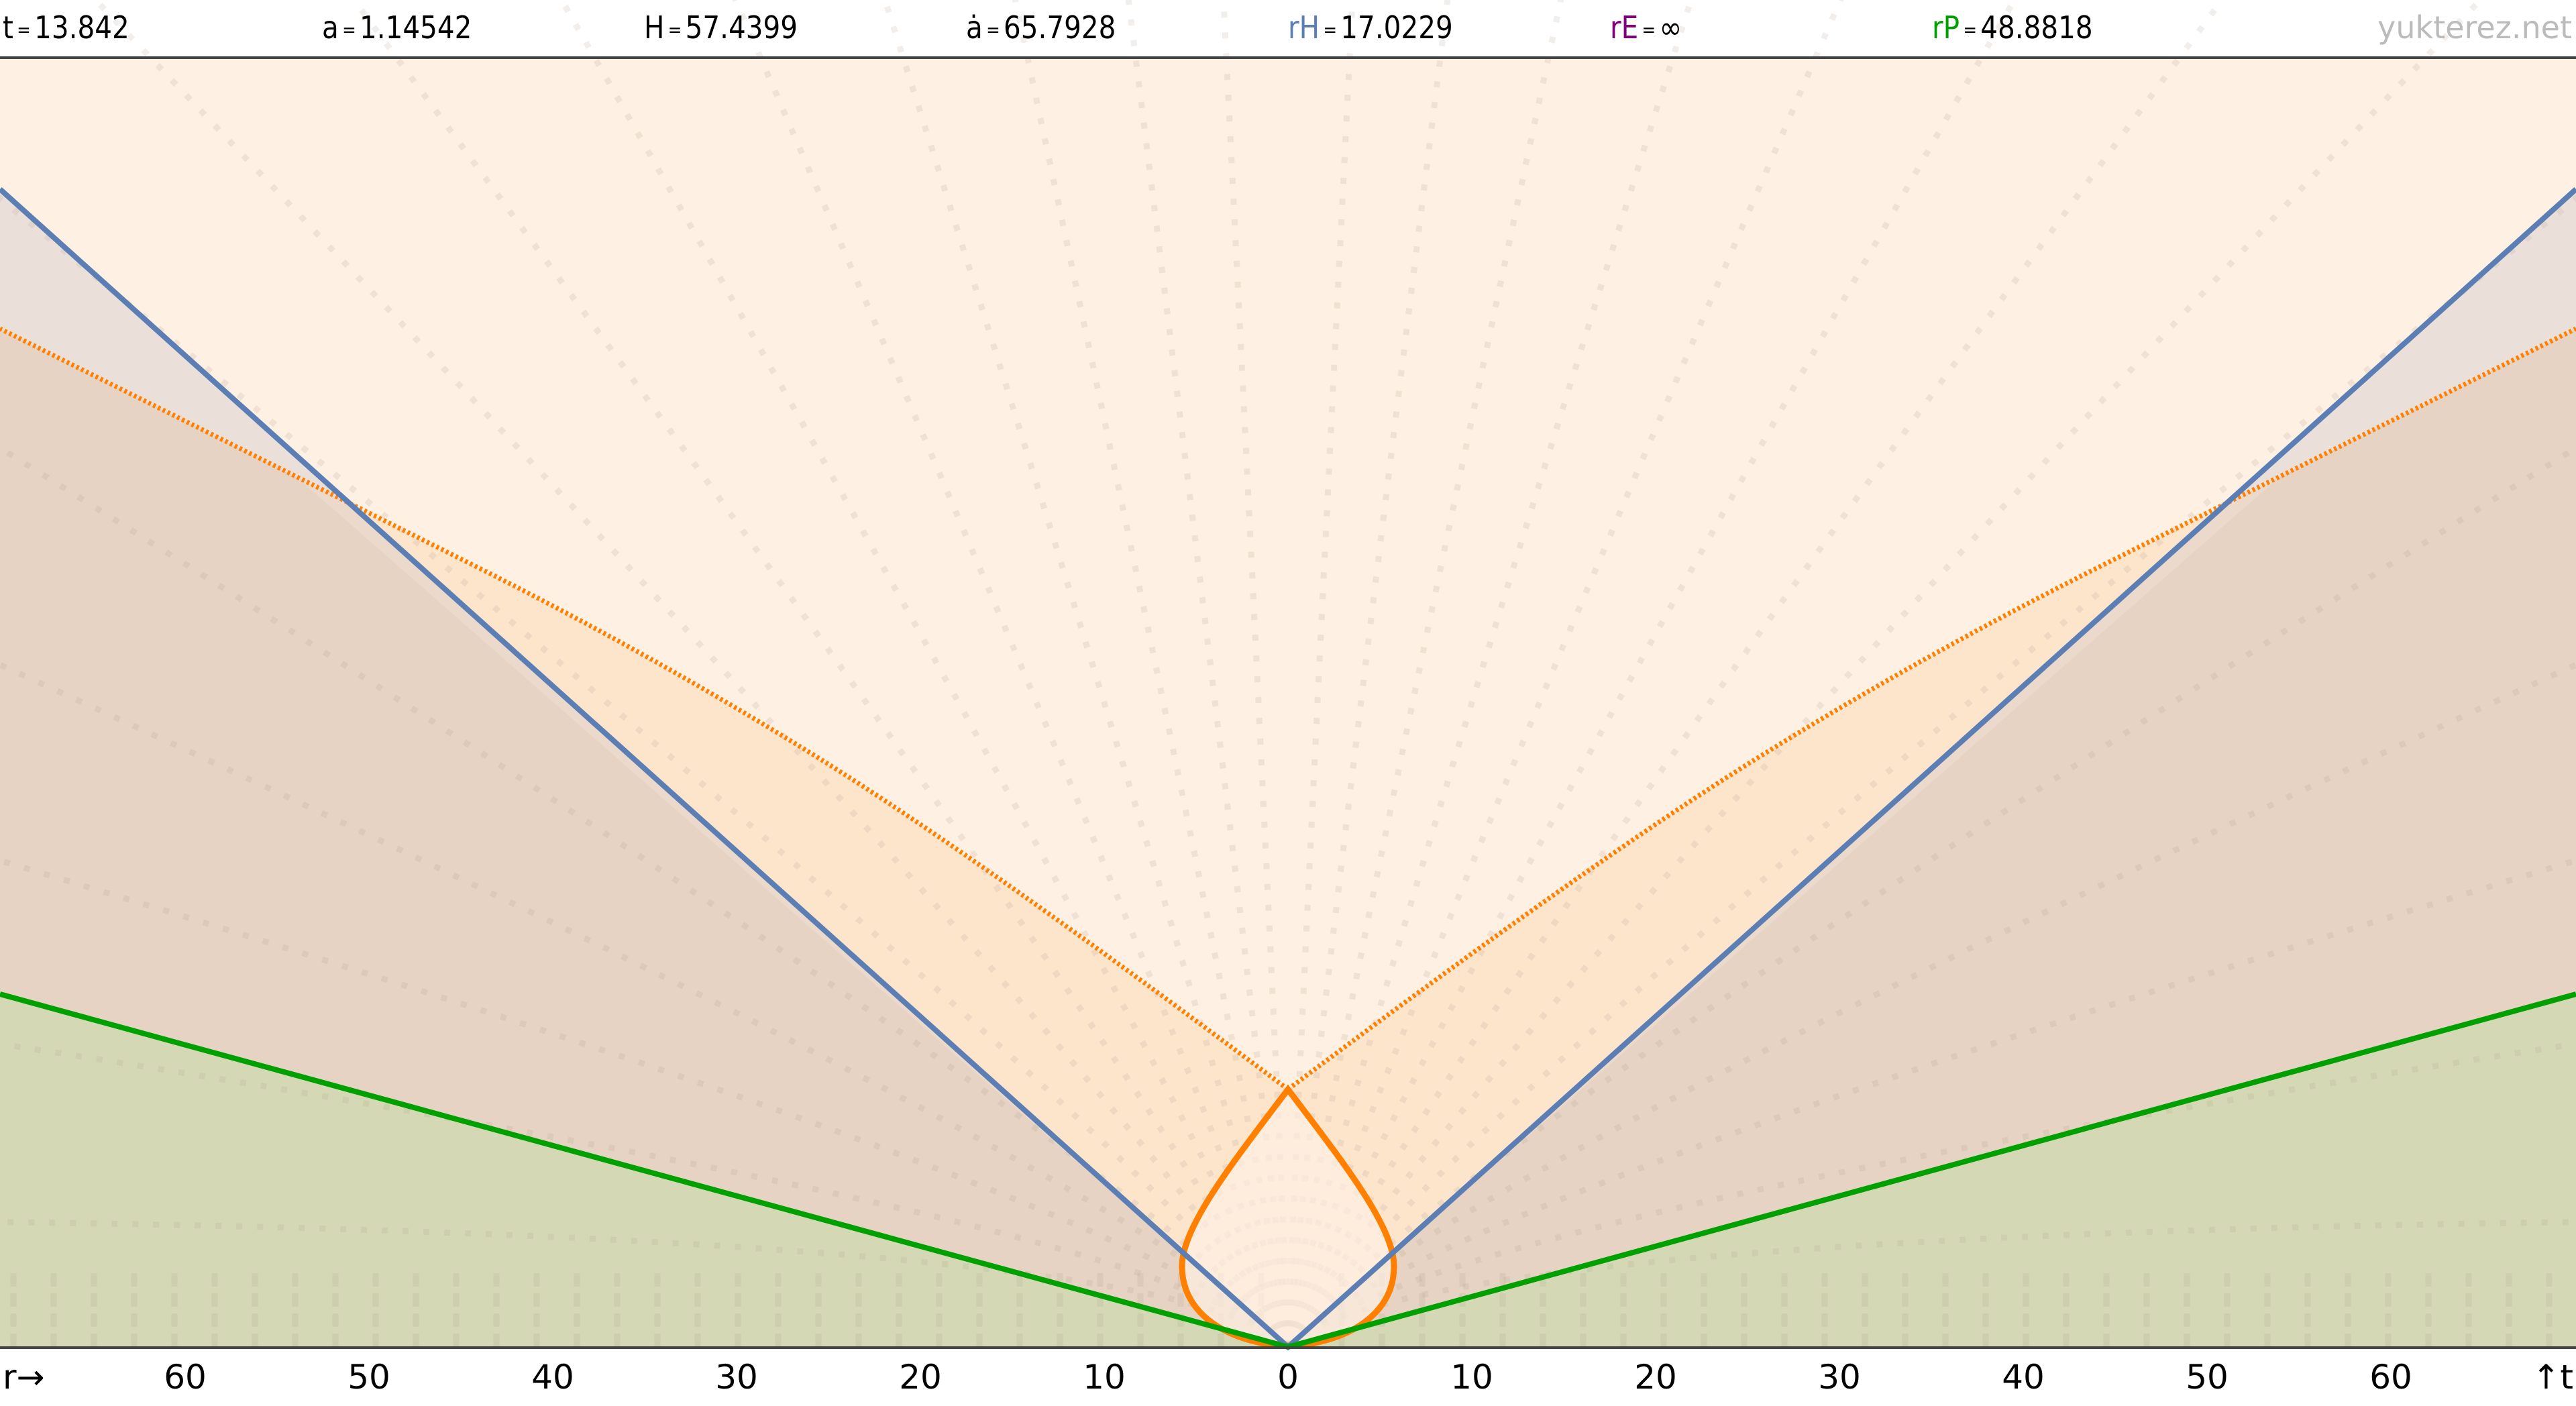 This screenshot has height=1406, width=2576. What do you see at coordinates (2474, 27) in the screenshot?
I see `brand-label: yukterez.net` at bounding box center [2474, 27].